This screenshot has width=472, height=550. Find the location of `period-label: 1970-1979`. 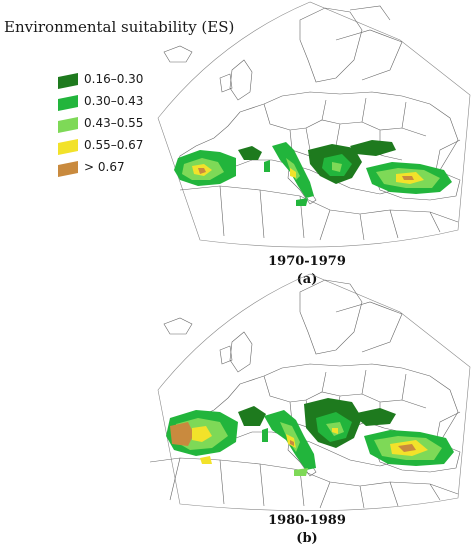

period-label: 1970-1979 is located at coordinates (307, 261).